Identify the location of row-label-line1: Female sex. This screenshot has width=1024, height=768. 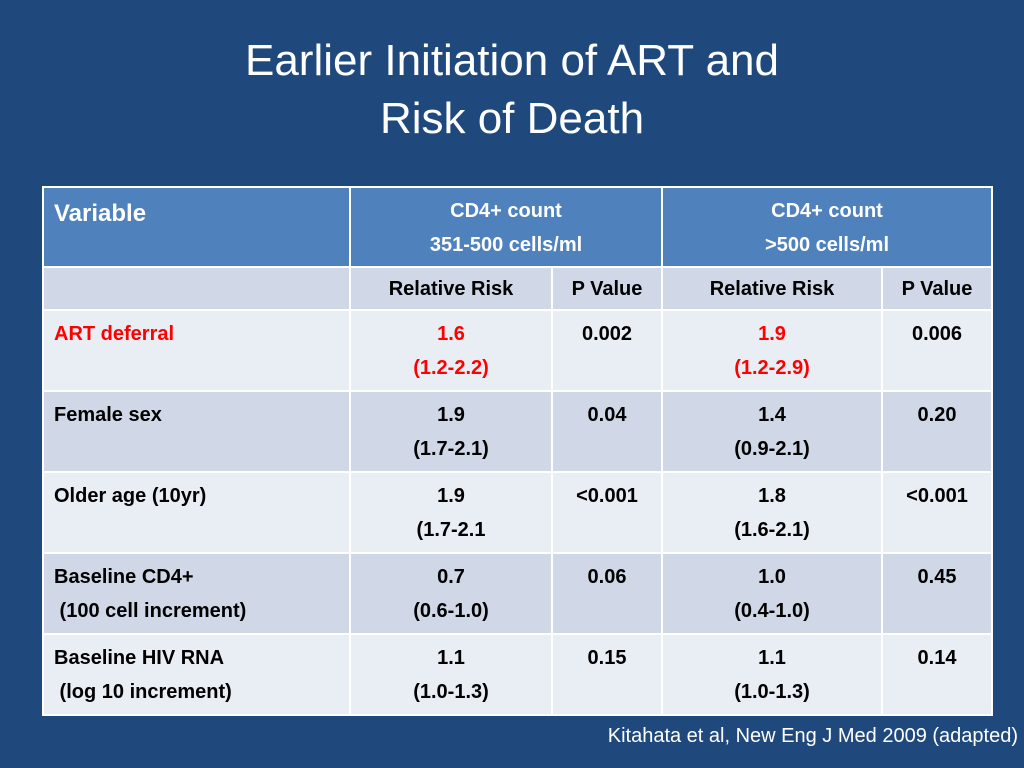
(108, 415).